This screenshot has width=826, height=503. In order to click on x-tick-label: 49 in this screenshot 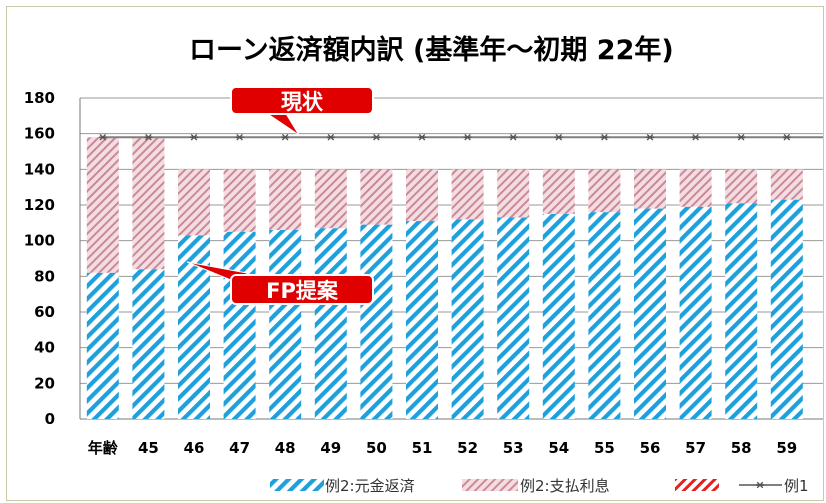, I will do `click(330, 448)`.